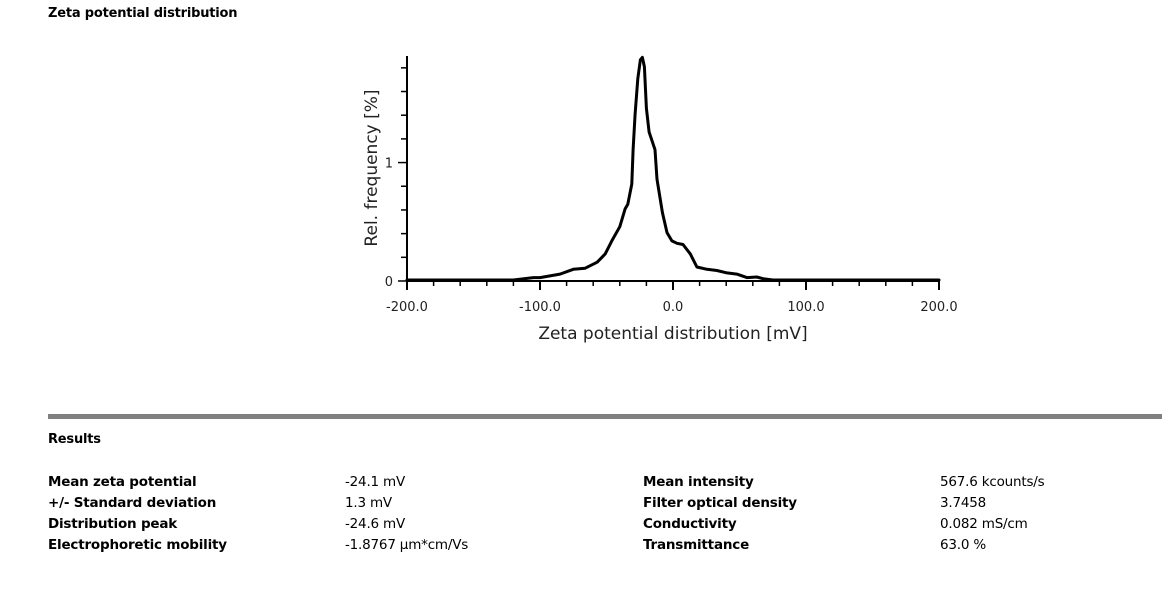  I want to click on section-divider, so click(605, 416).